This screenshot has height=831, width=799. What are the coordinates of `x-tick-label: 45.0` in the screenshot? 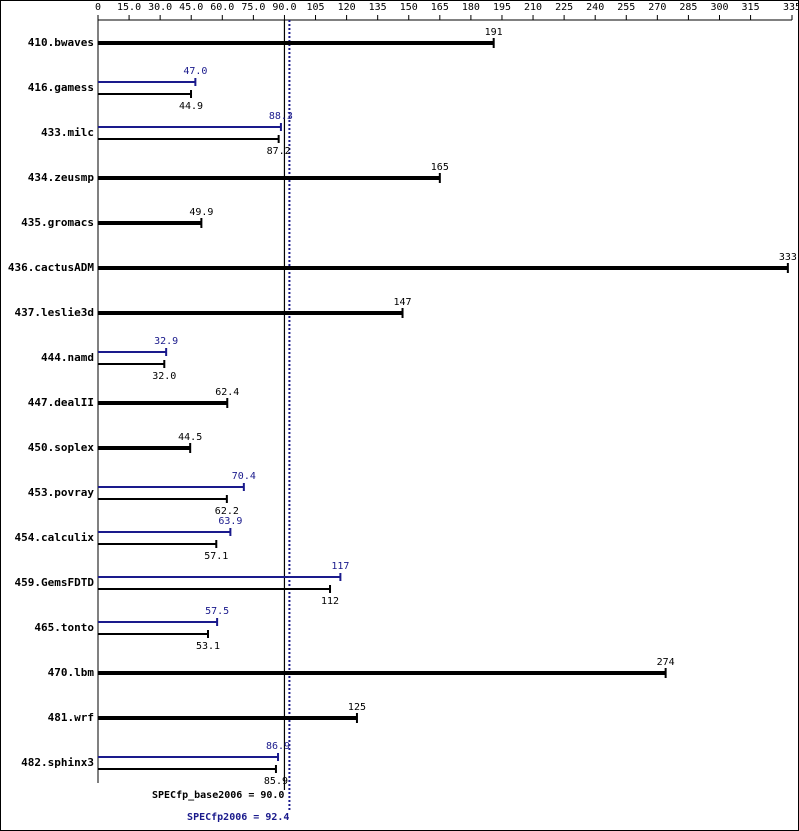 It's located at (191, 7).